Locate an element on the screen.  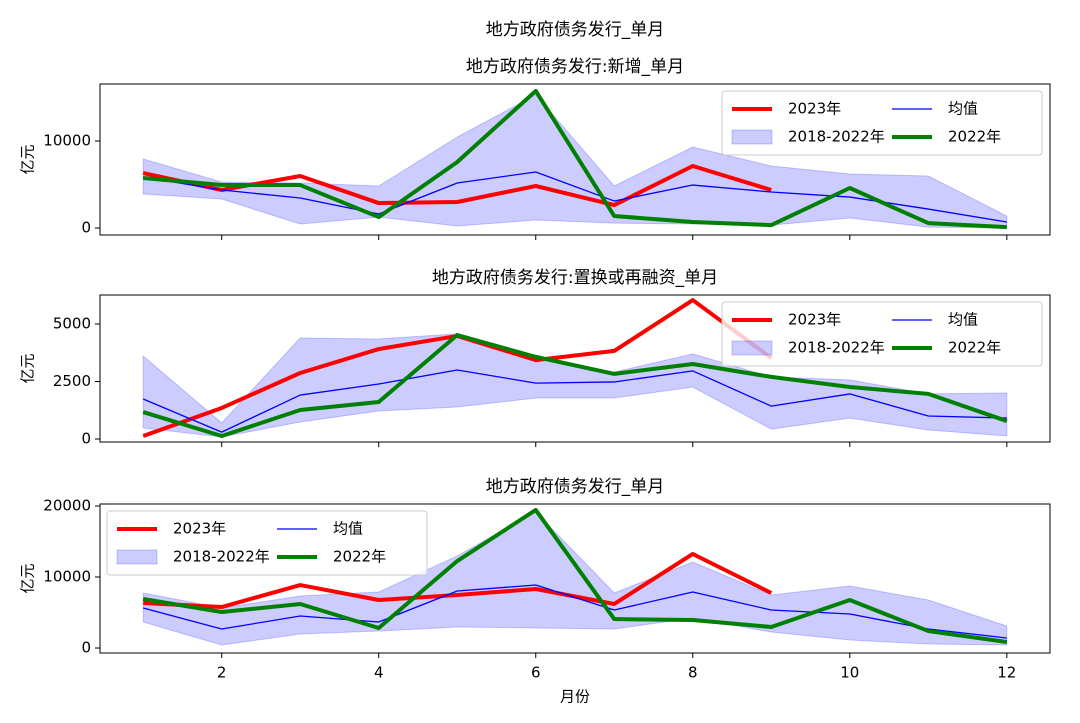
range-band is located at coordinates (575, 578).